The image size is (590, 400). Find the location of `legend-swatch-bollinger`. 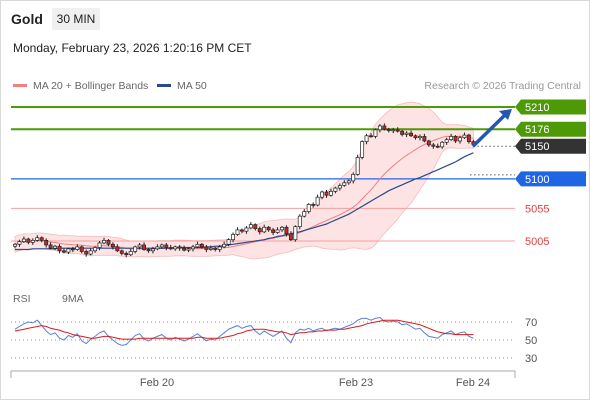

legend-swatch-bollinger is located at coordinates (20, 85).